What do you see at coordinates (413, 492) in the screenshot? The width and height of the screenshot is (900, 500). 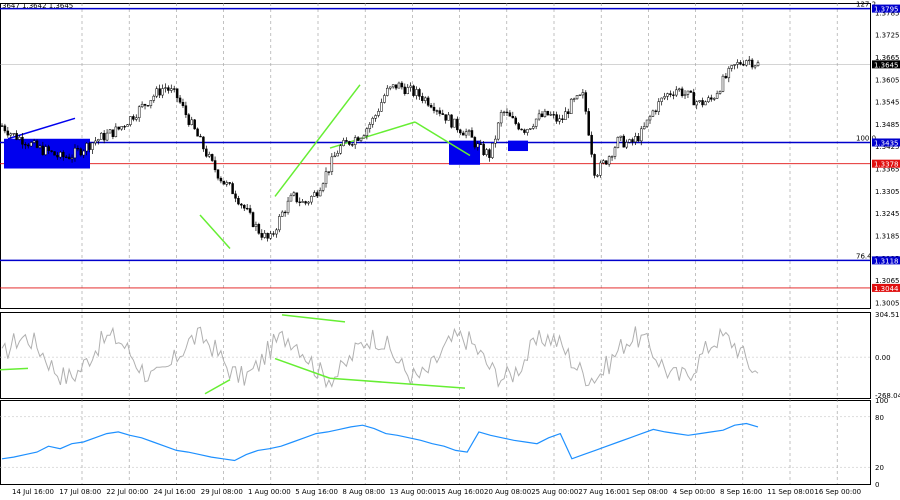 I see `x-tick-label: 13 Aug 00:00` at bounding box center [413, 492].